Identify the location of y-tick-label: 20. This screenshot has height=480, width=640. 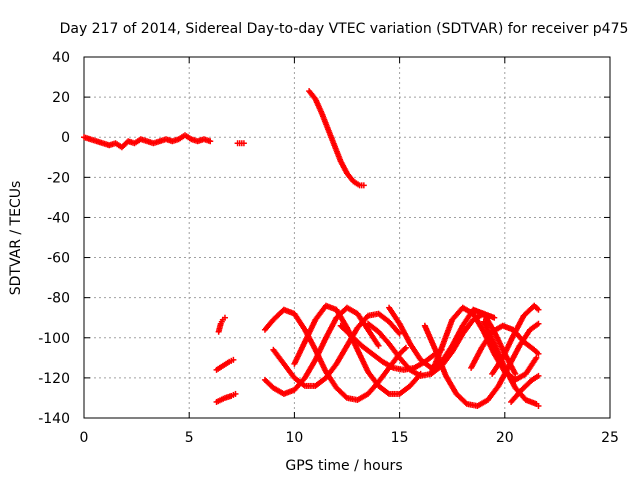
(61, 98).